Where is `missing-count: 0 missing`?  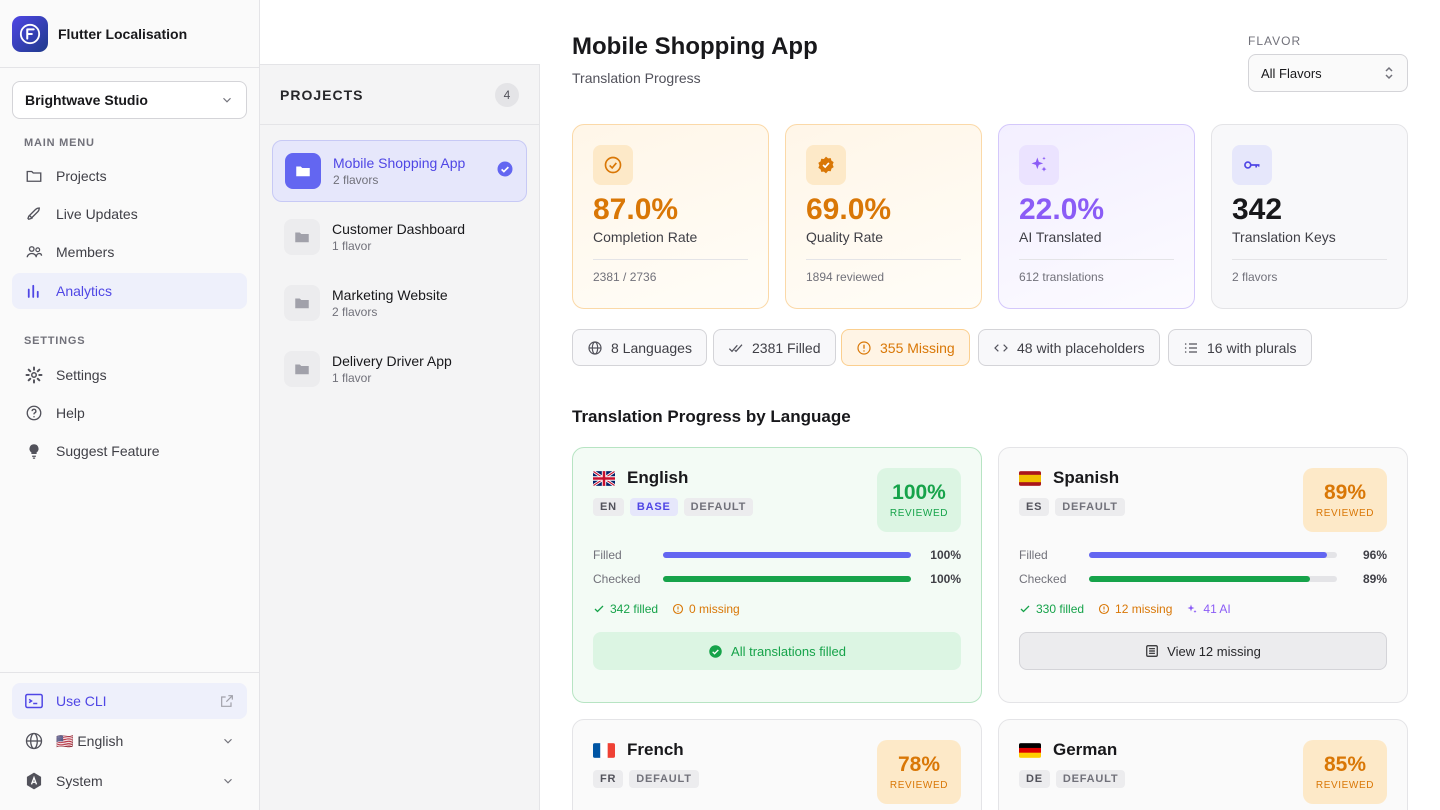 missing-count: 0 missing is located at coordinates (714, 609).